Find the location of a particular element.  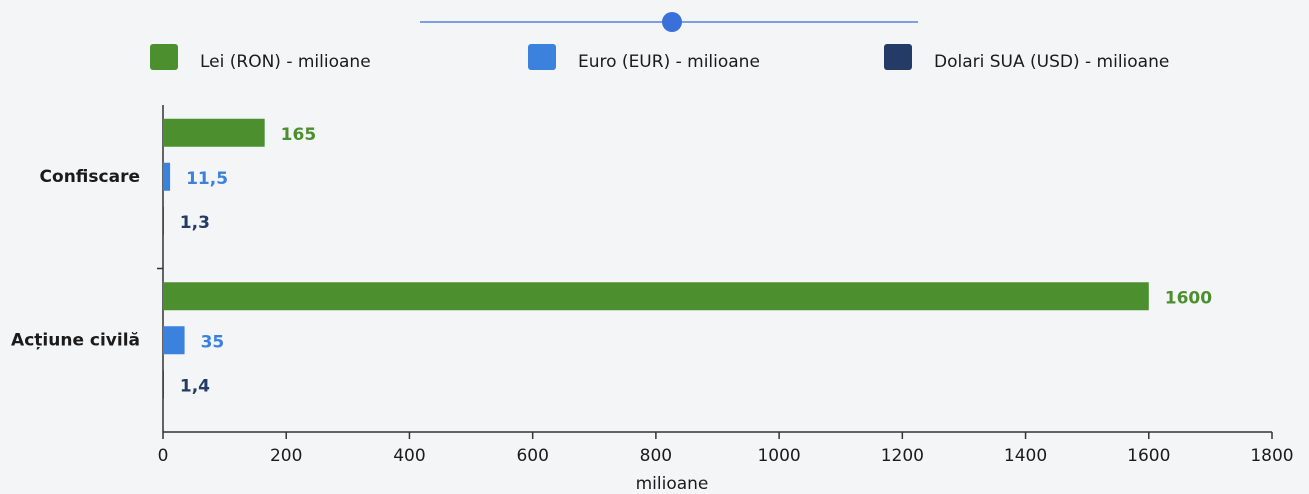

x-axis-label: milioane is located at coordinates (672, 484).